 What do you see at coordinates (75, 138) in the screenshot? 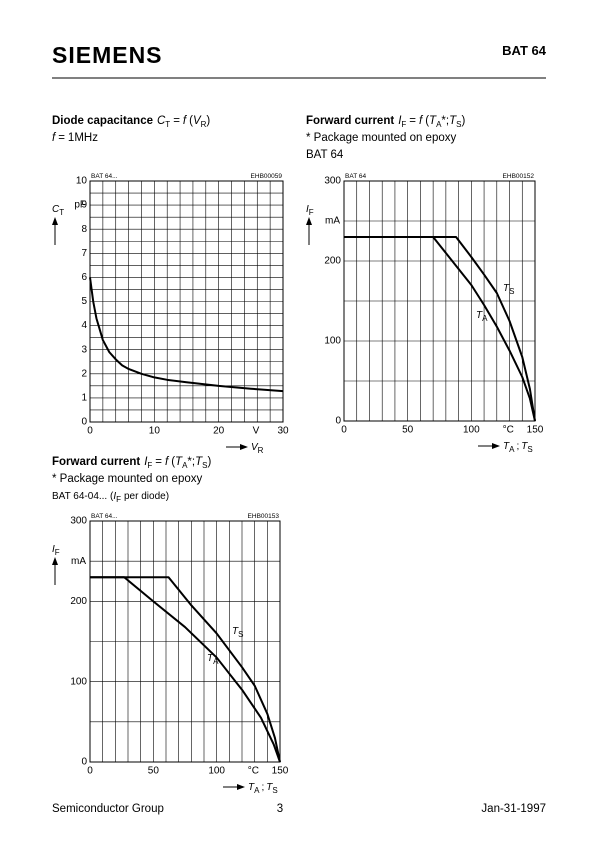
I see `chart-subtitle: f = 1MHz` at bounding box center [75, 138].